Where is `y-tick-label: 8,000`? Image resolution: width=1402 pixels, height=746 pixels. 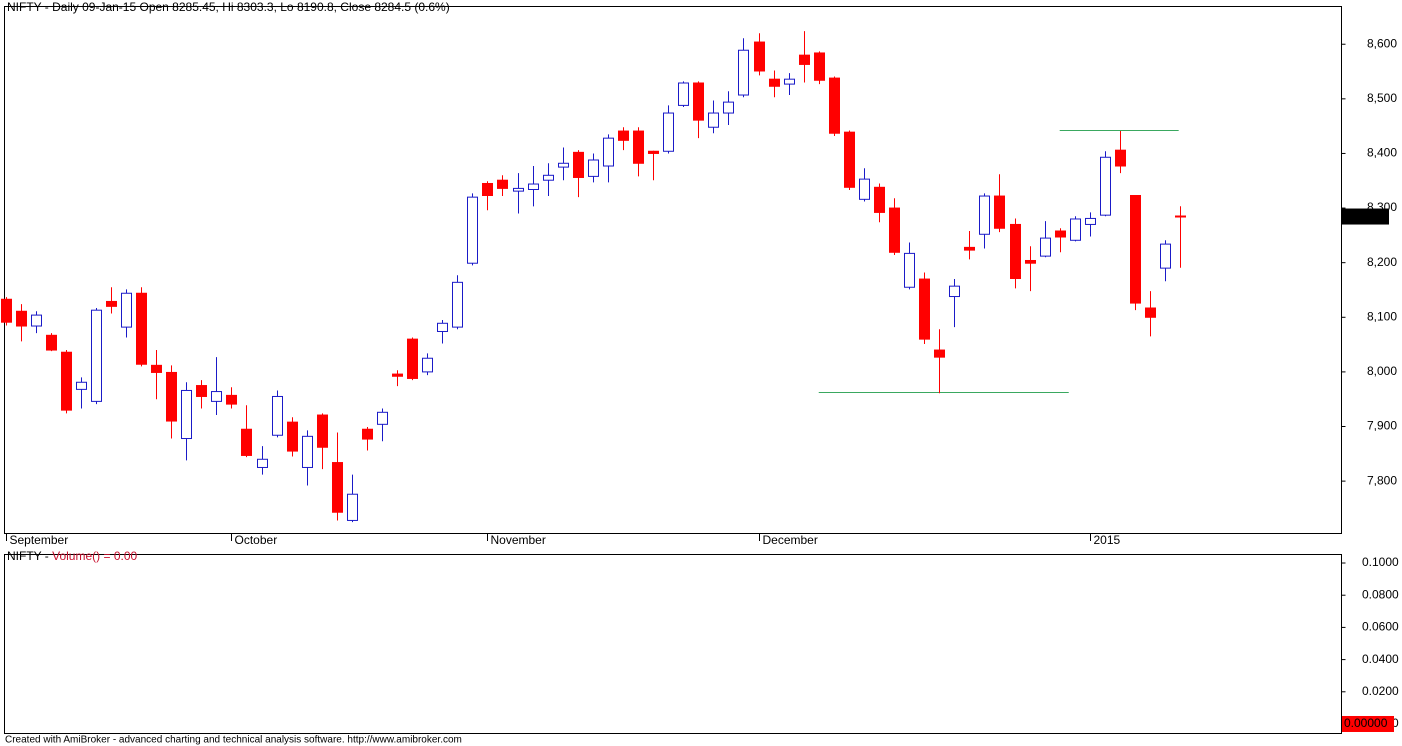 y-tick-label: 8,000 is located at coordinates (1382, 371).